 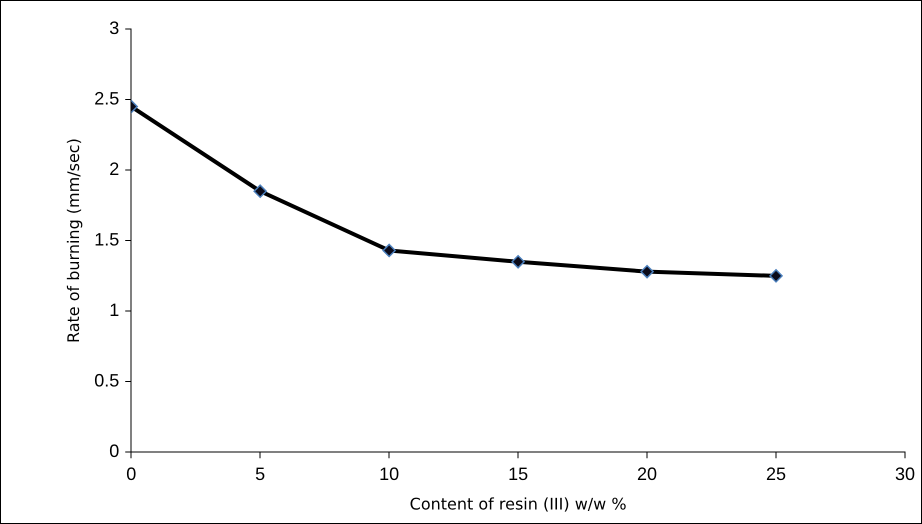 I want to click on x-tick-label: 5, so click(x=260, y=474).